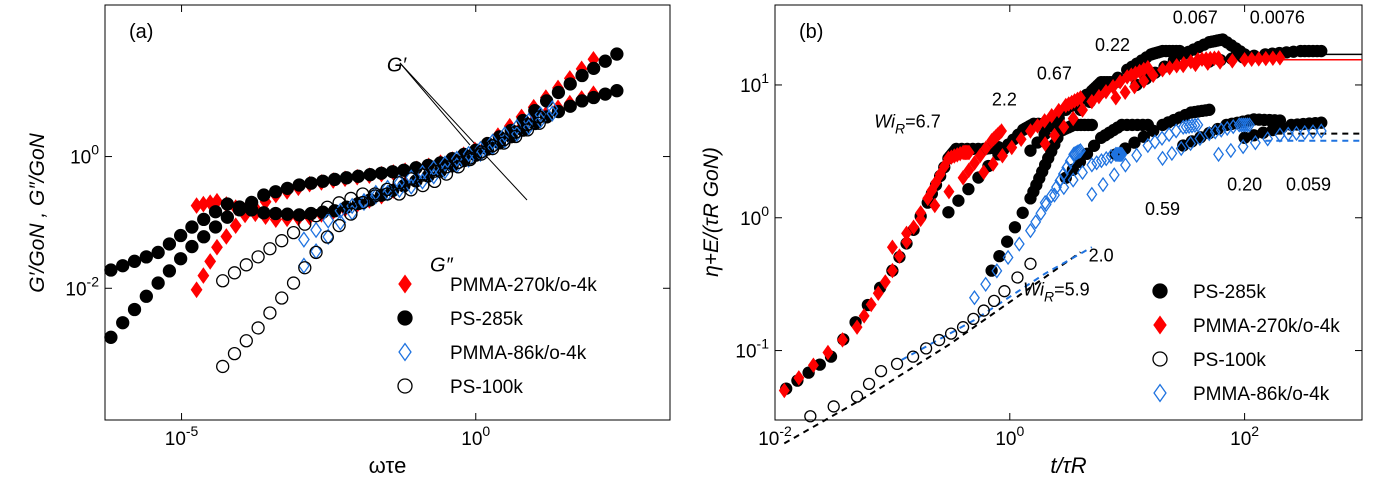  Describe the element at coordinates (486, 387) in the screenshot. I see `a-legend-label: PS-100k` at that location.